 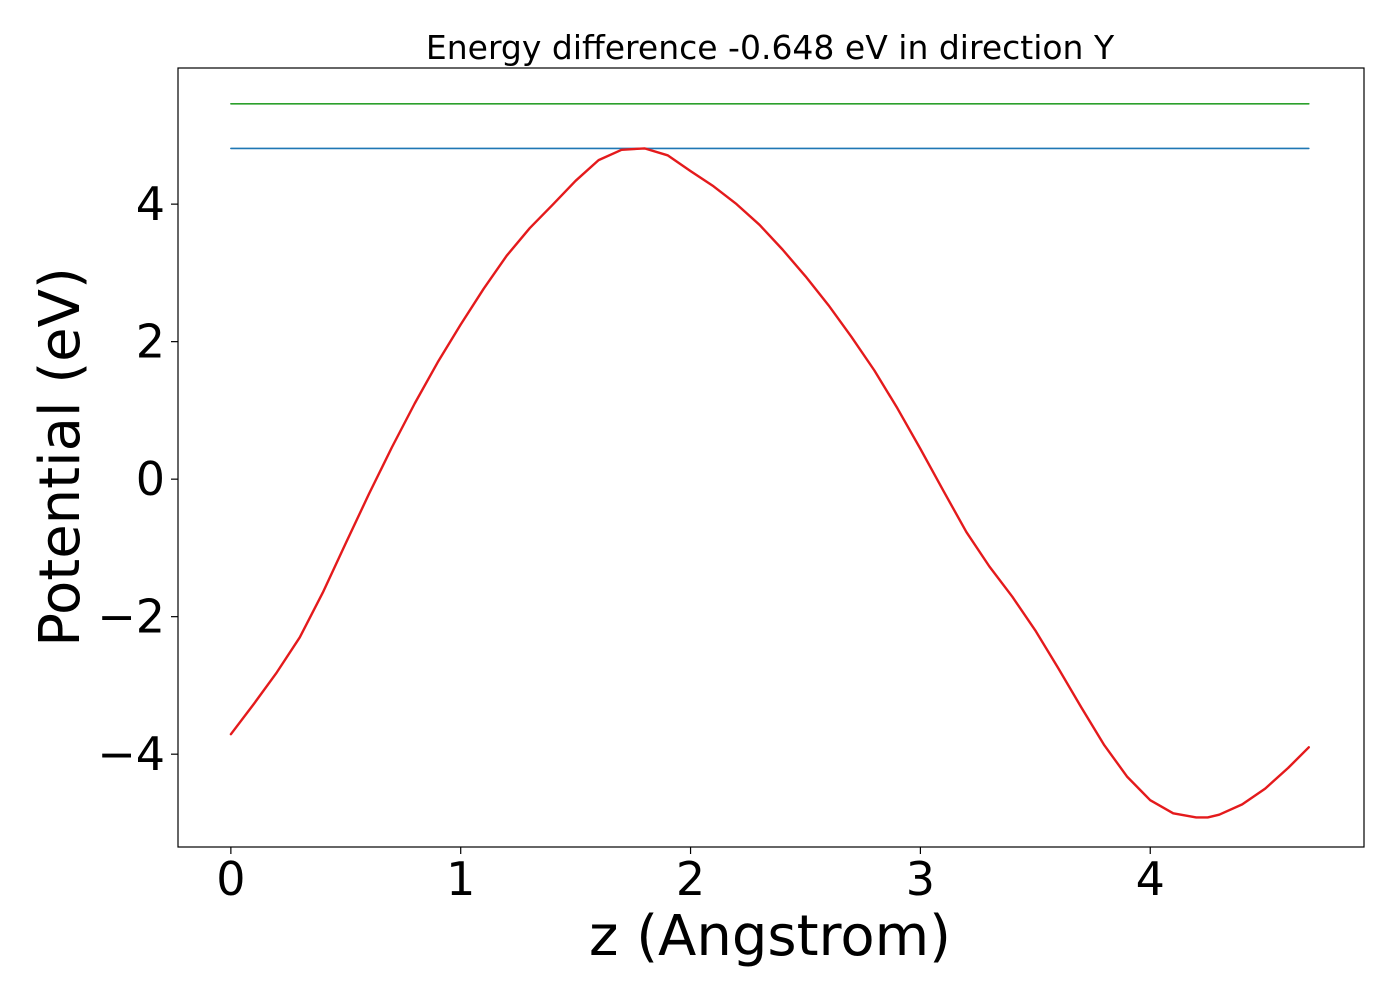 What do you see at coordinates (770, 936) in the screenshot?
I see `x-axis-label: z (Angstrom)` at bounding box center [770, 936].